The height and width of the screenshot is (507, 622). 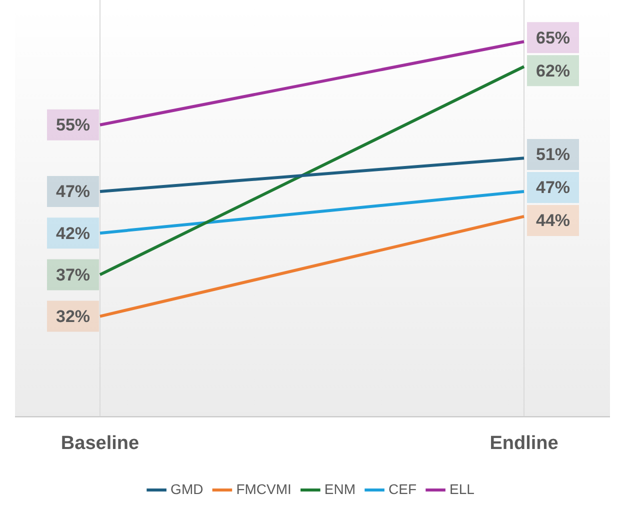 What do you see at coordinates (264, 488) in the screenshot?
I see `legend-label: FMCVMI` at bounding box center [264, 488].